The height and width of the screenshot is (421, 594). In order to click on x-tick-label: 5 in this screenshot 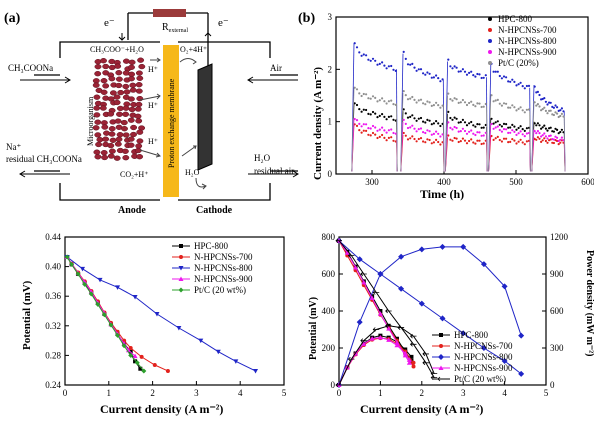, I will do `click(284, 393)`.